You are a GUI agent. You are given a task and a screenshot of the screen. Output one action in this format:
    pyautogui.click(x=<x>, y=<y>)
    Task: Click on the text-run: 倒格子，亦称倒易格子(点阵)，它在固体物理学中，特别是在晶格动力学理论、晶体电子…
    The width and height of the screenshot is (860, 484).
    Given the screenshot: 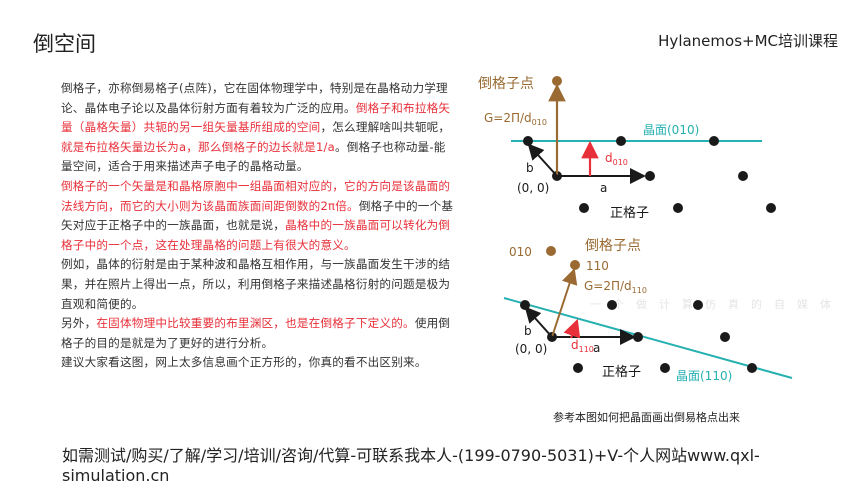 What is the action you would take?
    pyautogui.click(x=254, y=98)
    